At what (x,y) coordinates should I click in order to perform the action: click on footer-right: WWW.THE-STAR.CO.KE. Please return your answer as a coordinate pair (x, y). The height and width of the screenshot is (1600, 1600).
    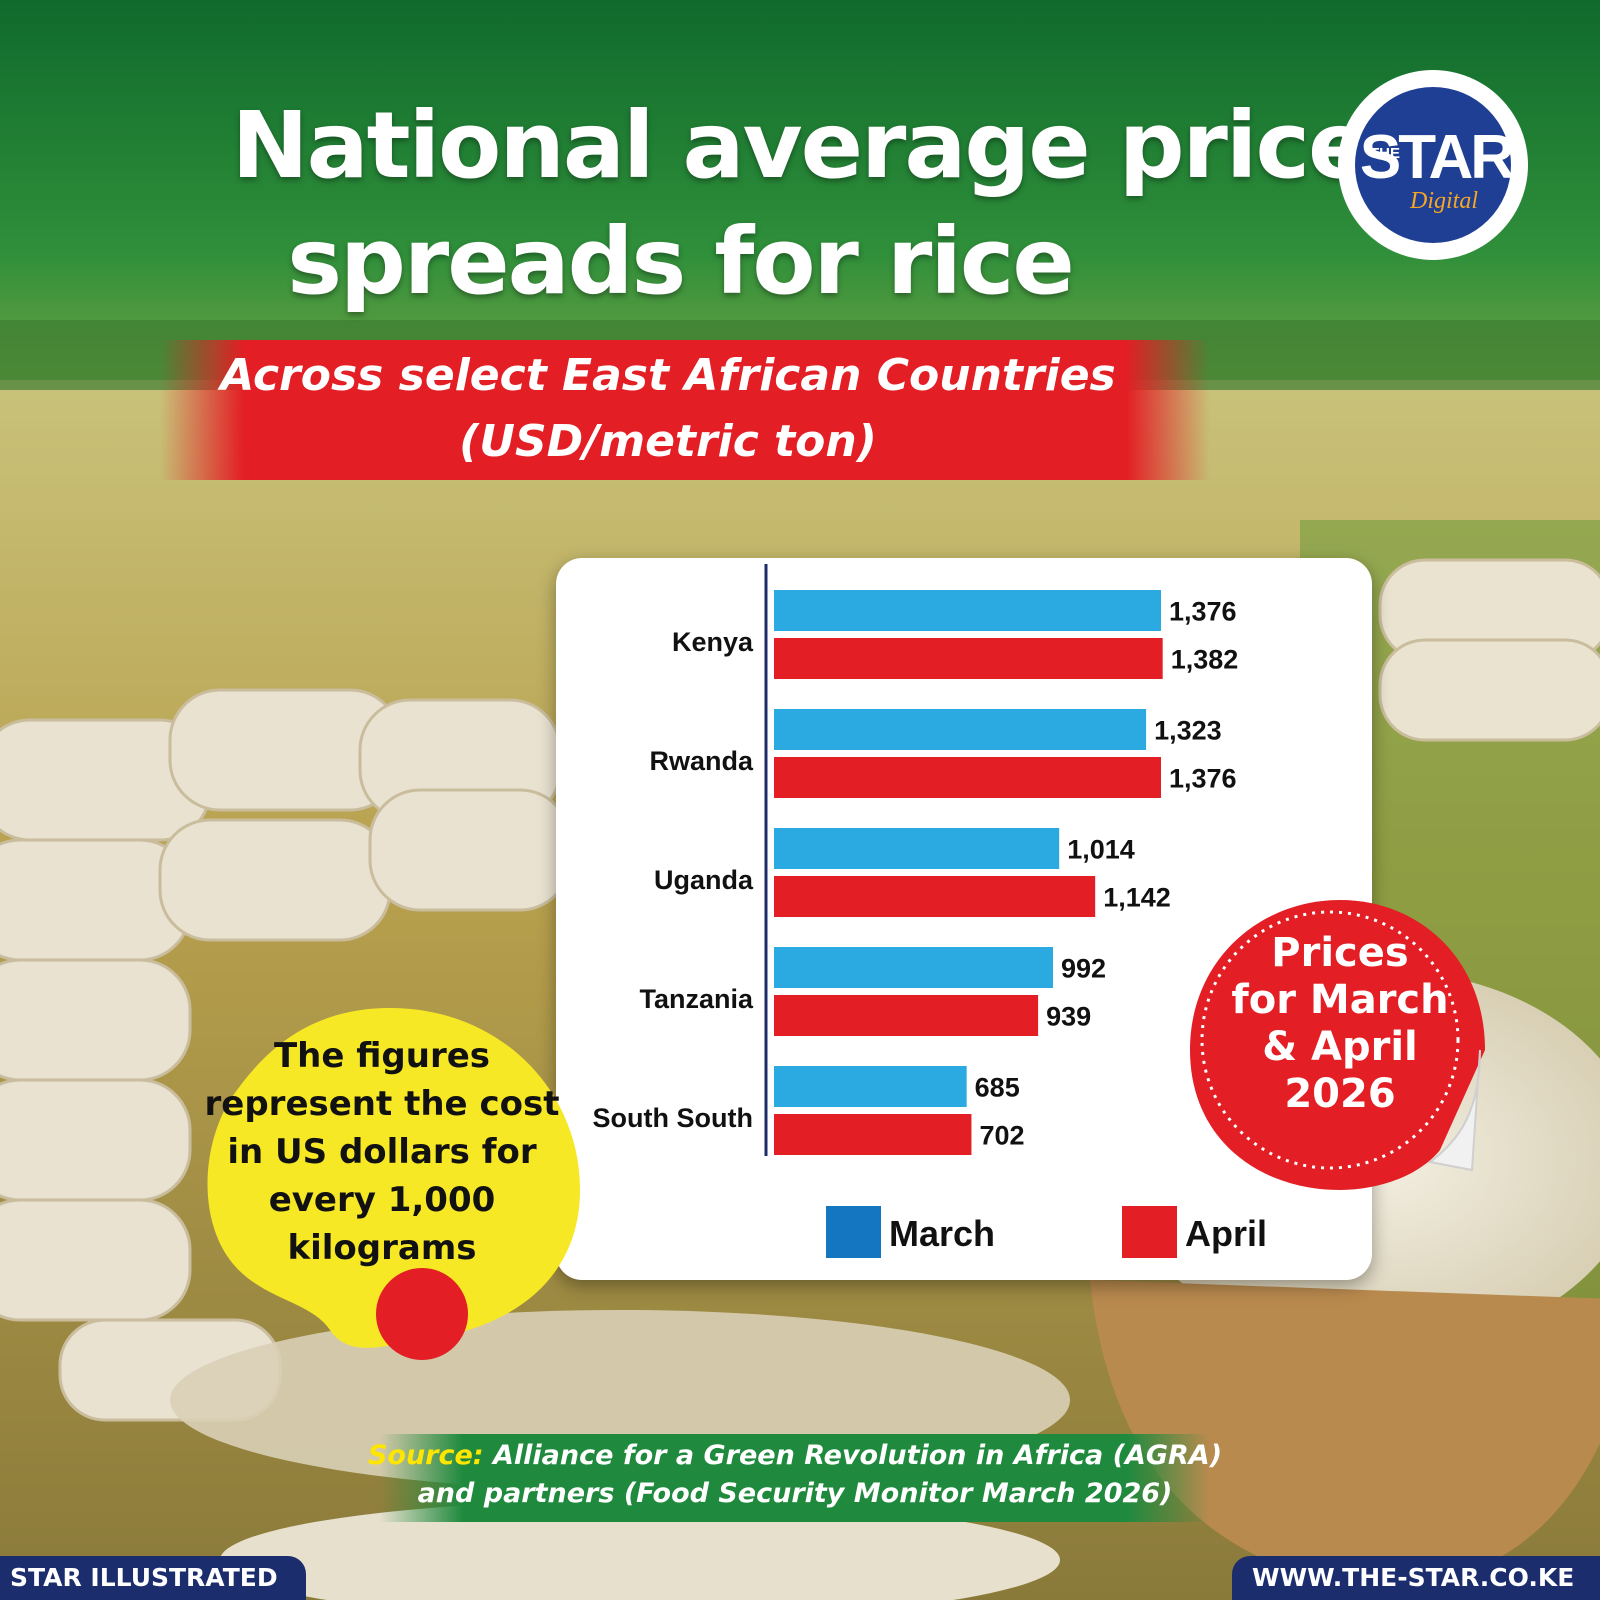
    Looking at the image, I should click on (1416, 1578).